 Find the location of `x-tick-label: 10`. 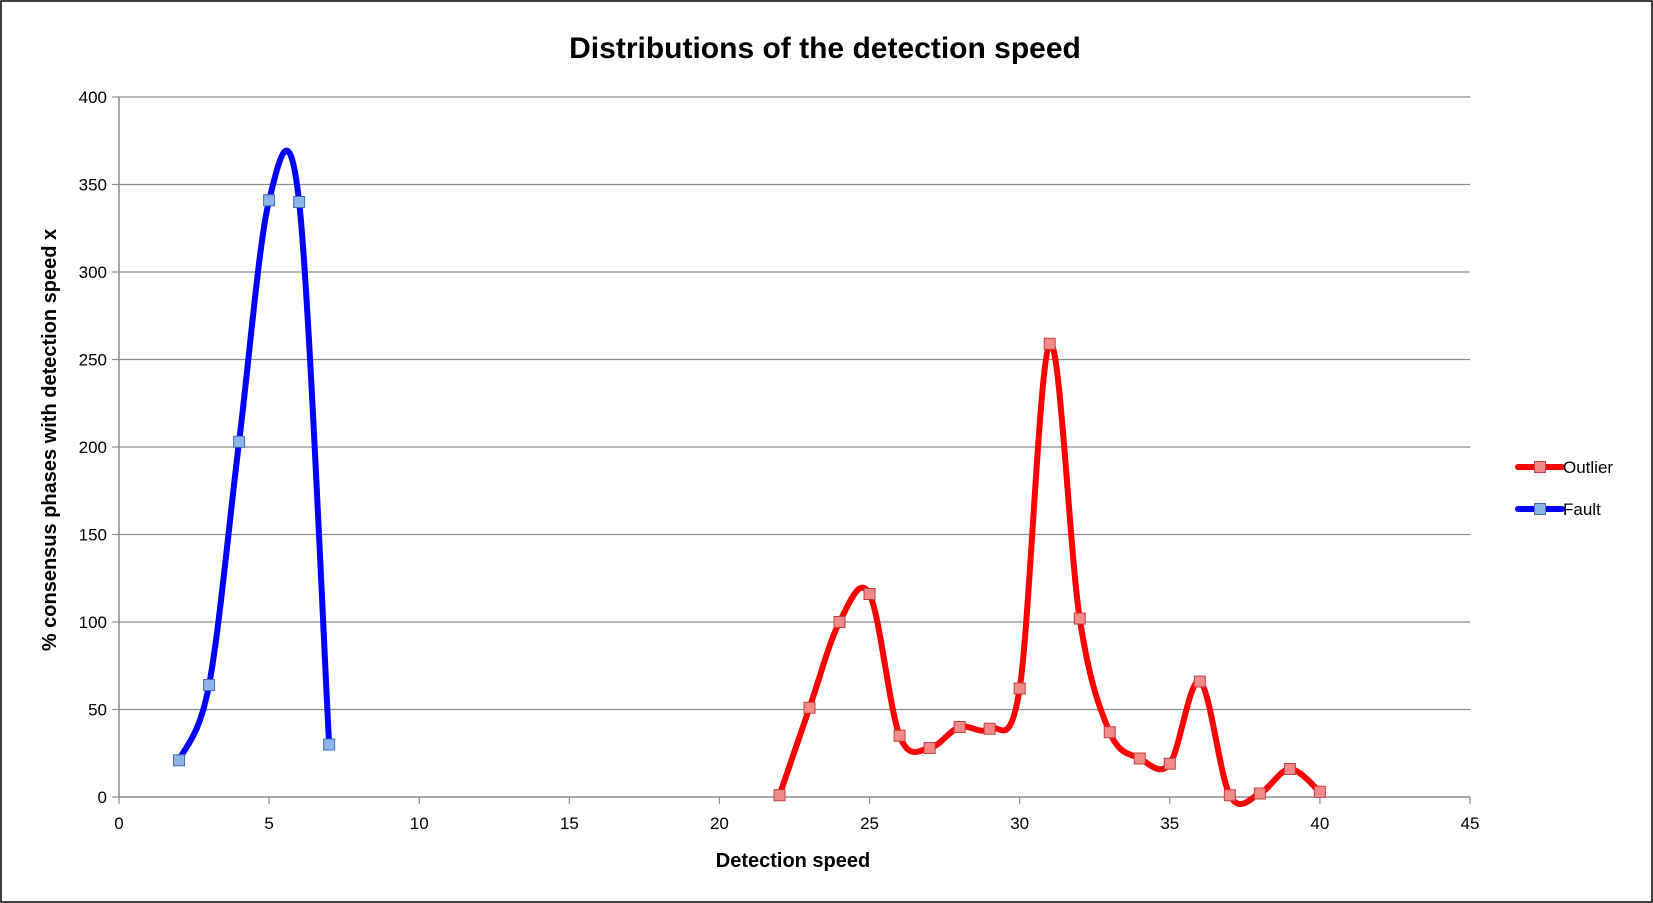

x-tick-label: 10 is located at coordinates (419, 823).